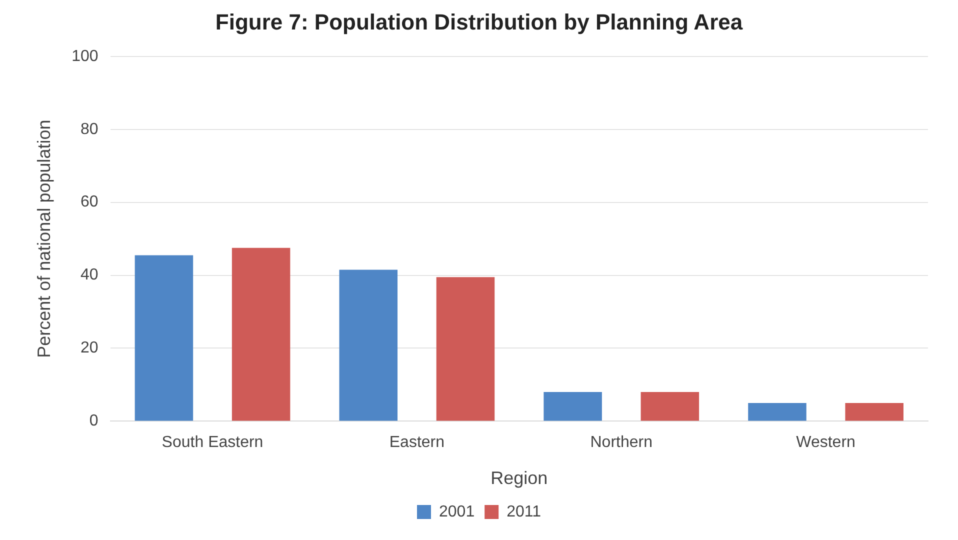 This screenshot has width=958, height=540. What do you see at coordinates (457, 511) in the screenshot?
I see `legend-label: 2001` at bounding box center [457, 511].